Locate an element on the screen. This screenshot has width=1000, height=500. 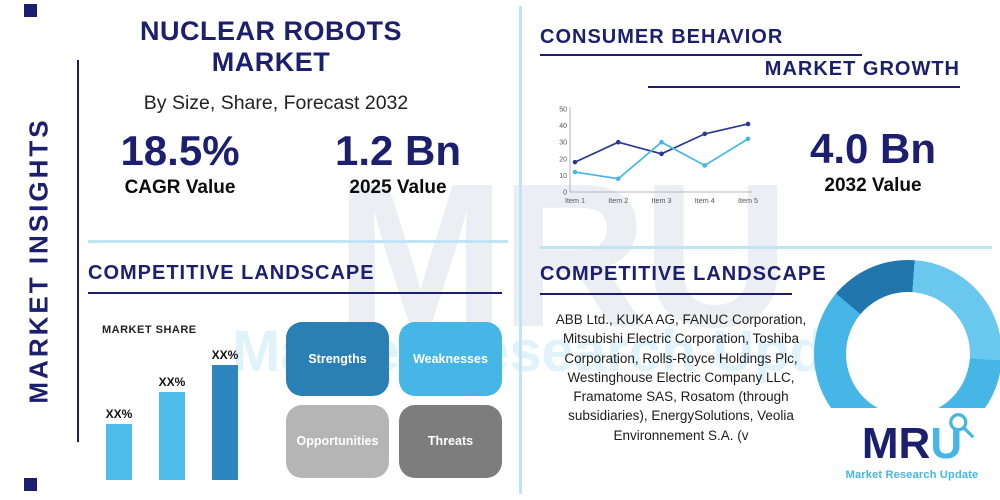
vertical-title: MARKET INSIGHTS is located at coordinates (39, 260).